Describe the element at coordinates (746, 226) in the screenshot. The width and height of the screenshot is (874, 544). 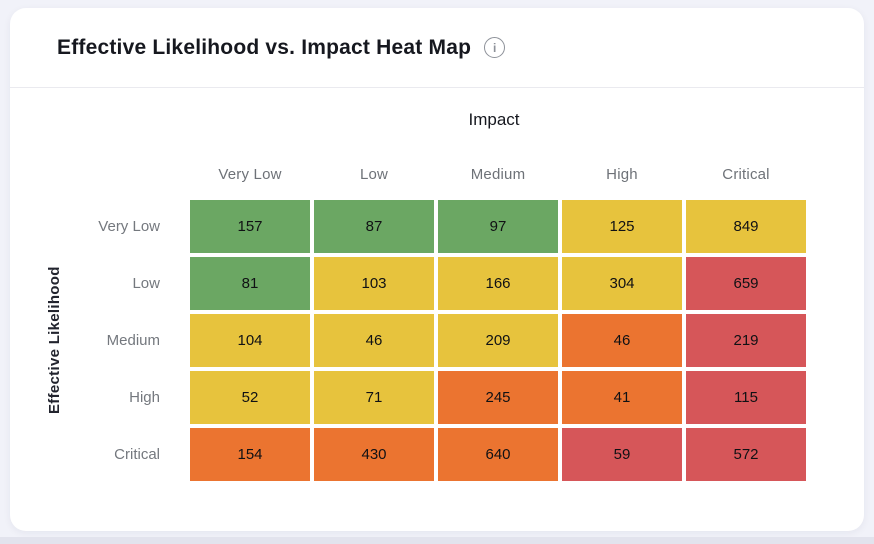
I see `heatmap-cell: 849` at that location.